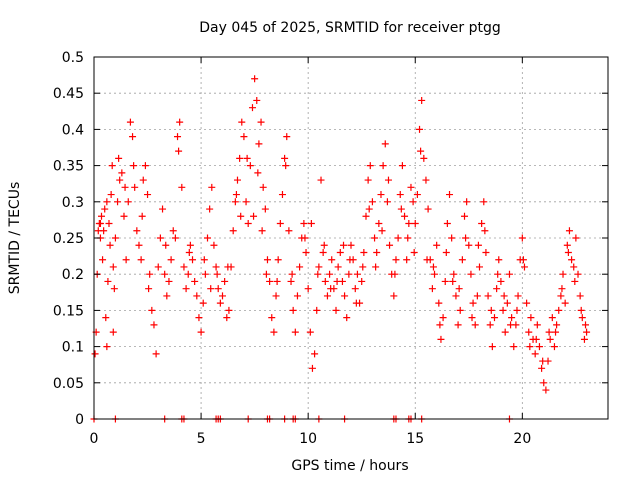  Describe the element at coordinates (79, 420) in the screenshot. I see `y-tick-label: 0` at that location.